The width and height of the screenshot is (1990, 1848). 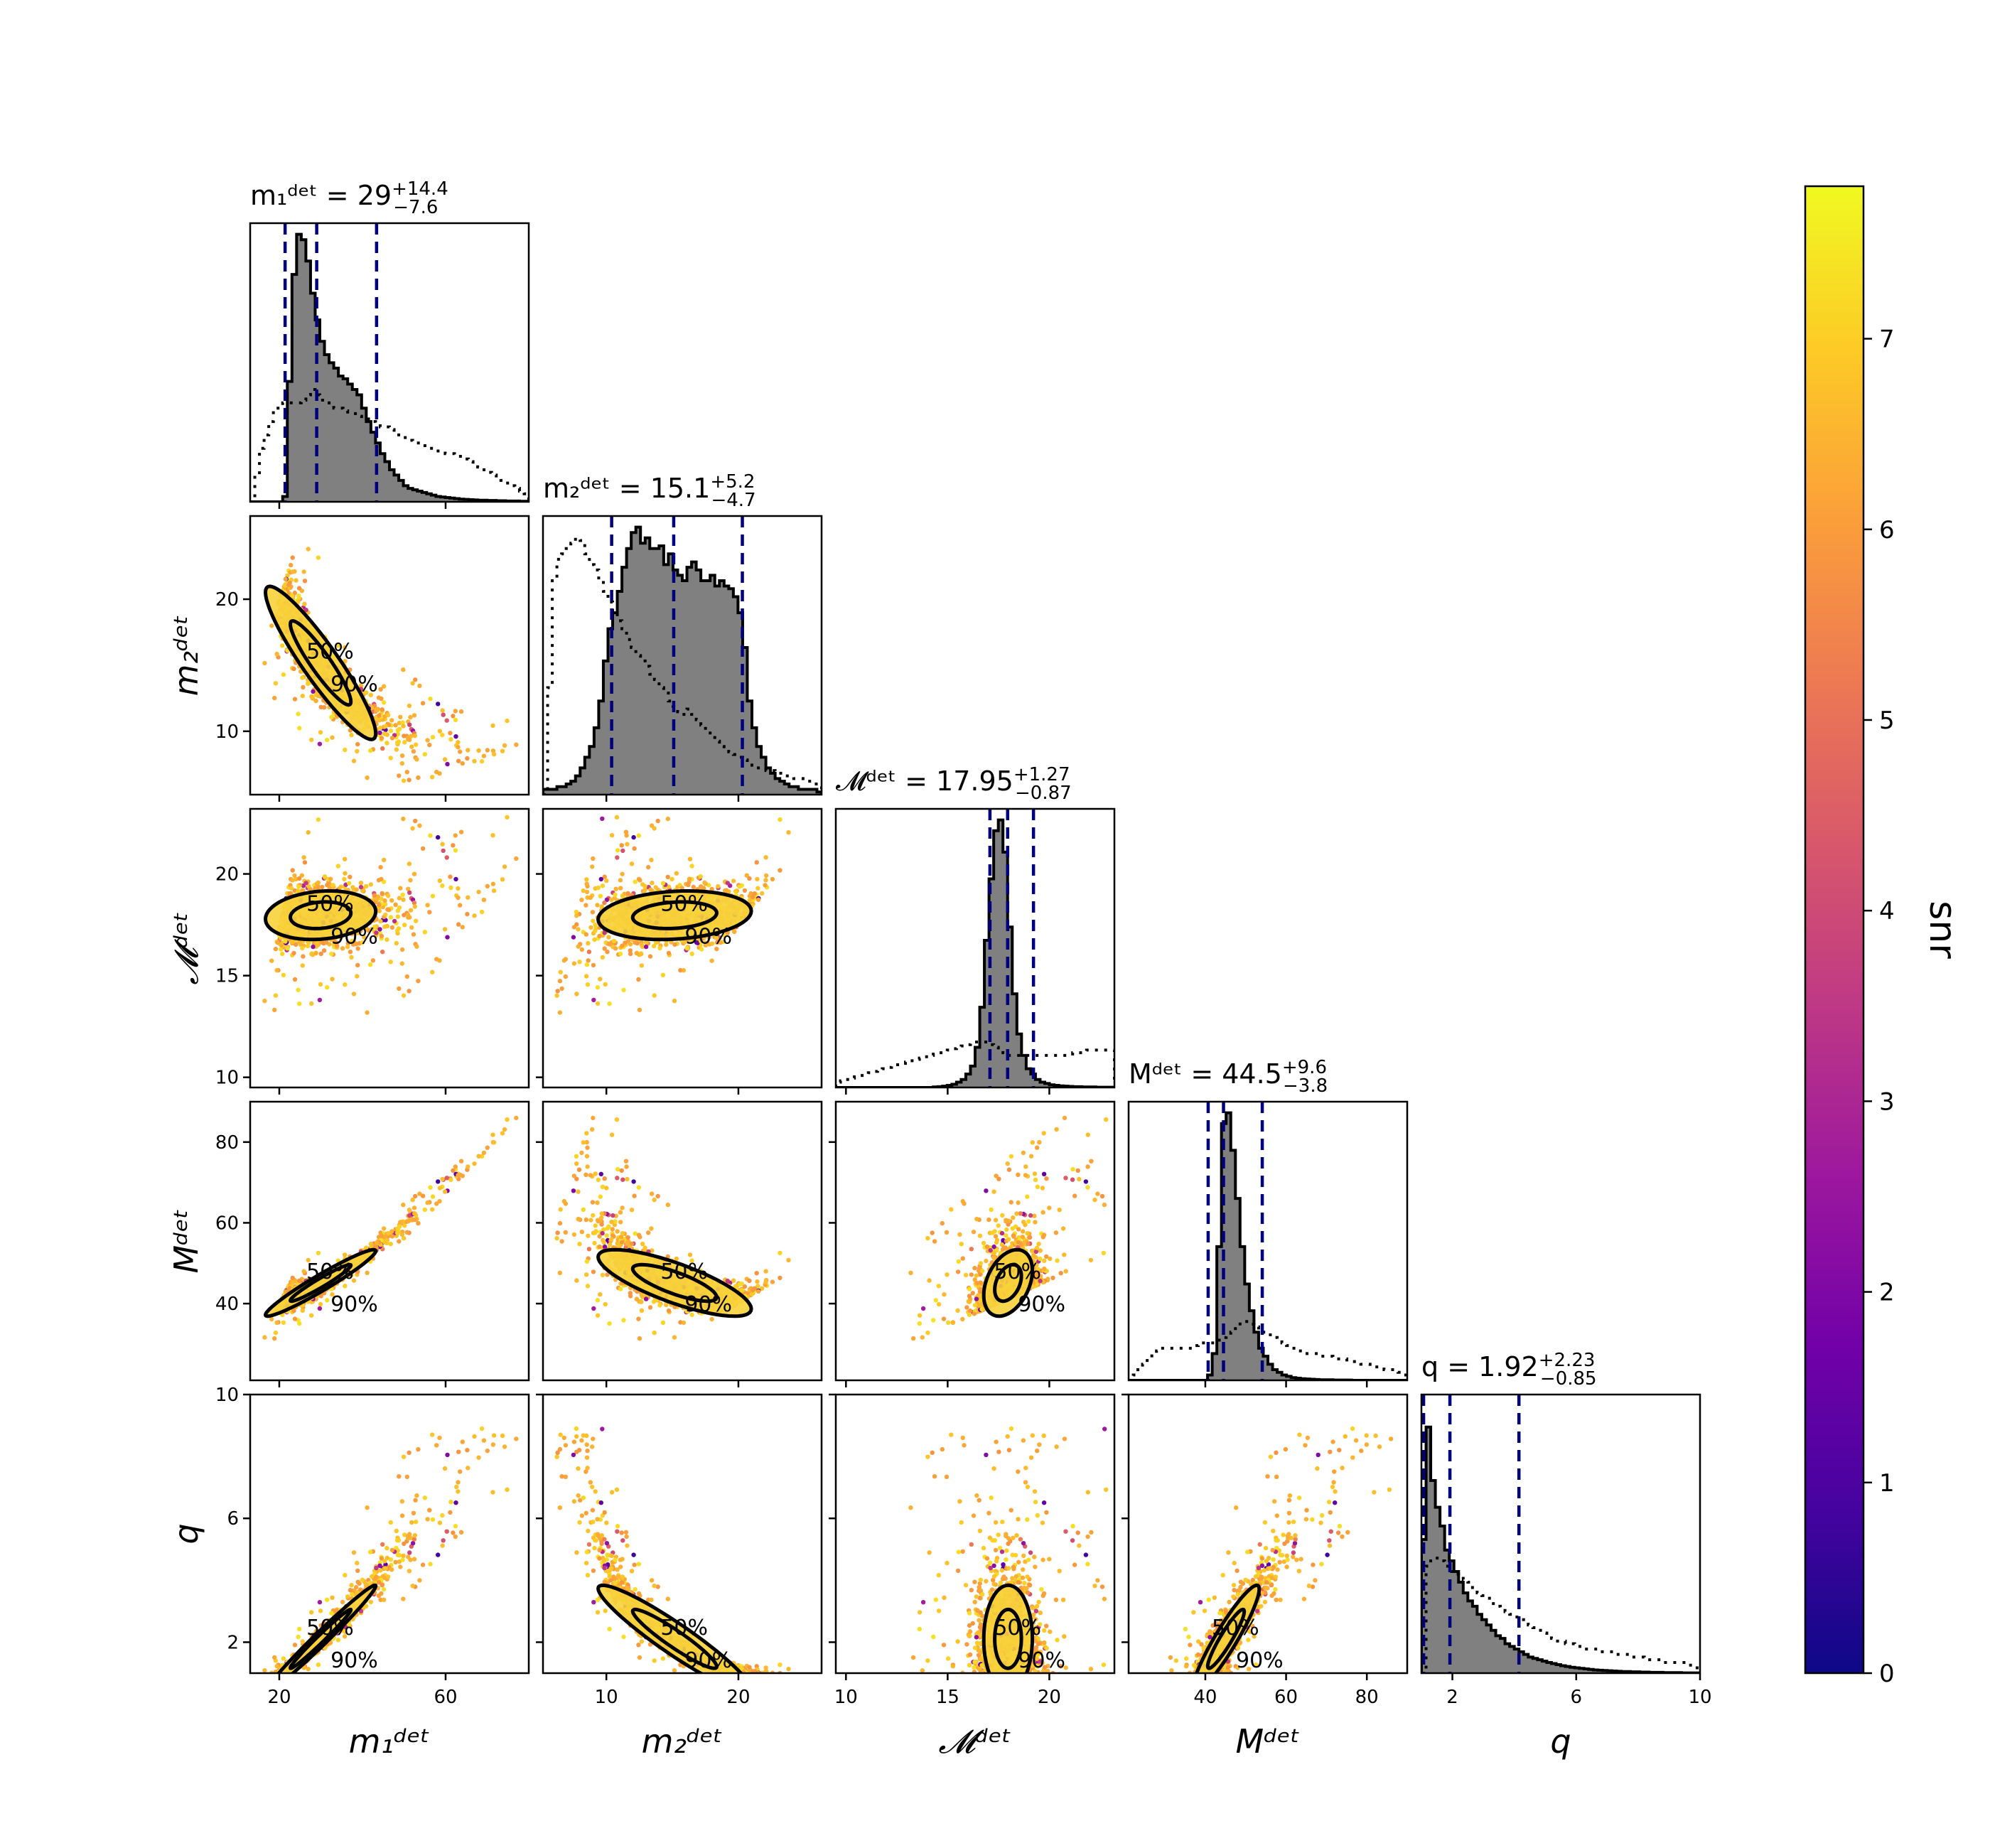 What do you see at coordinates (683, 948) in the screenshot?
I see `panel-frame` at bounding box center [683, 948].